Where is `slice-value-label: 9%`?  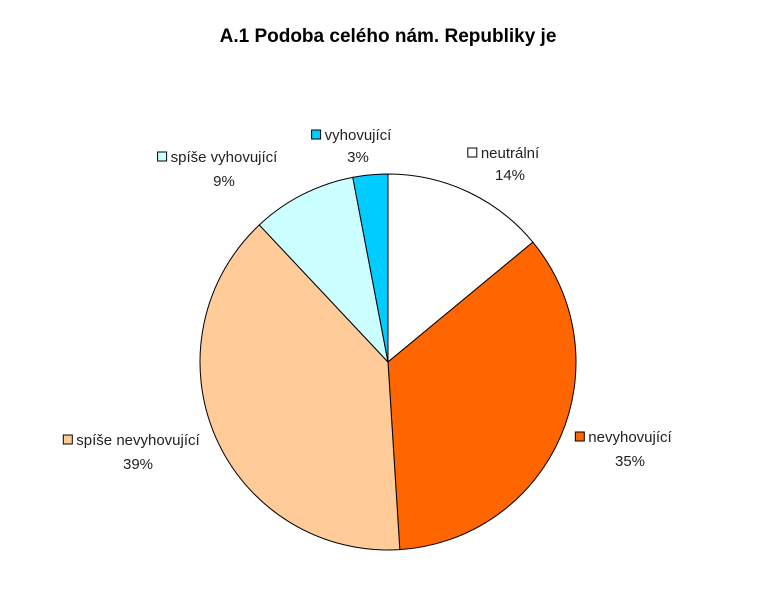
slice-value-label: 9% is located at coordinates (224, 181).